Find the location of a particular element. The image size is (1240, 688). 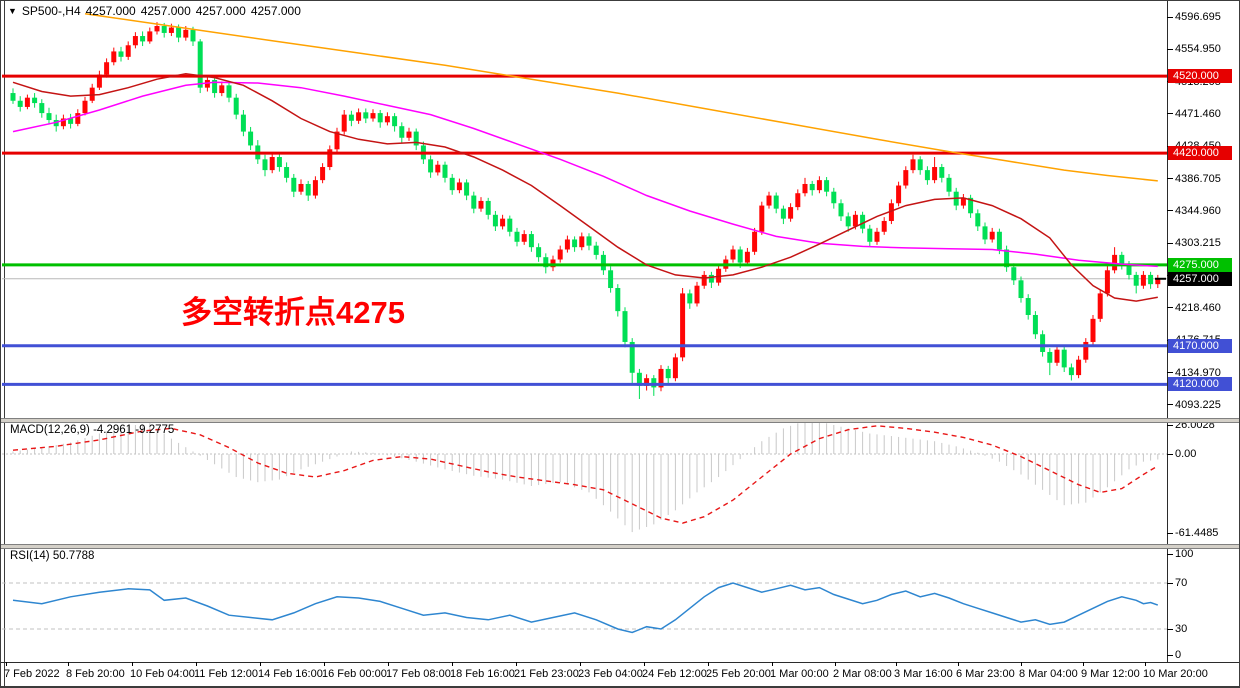

hline-price-badge: 4120.000 is located at coordinates (1200, 384).